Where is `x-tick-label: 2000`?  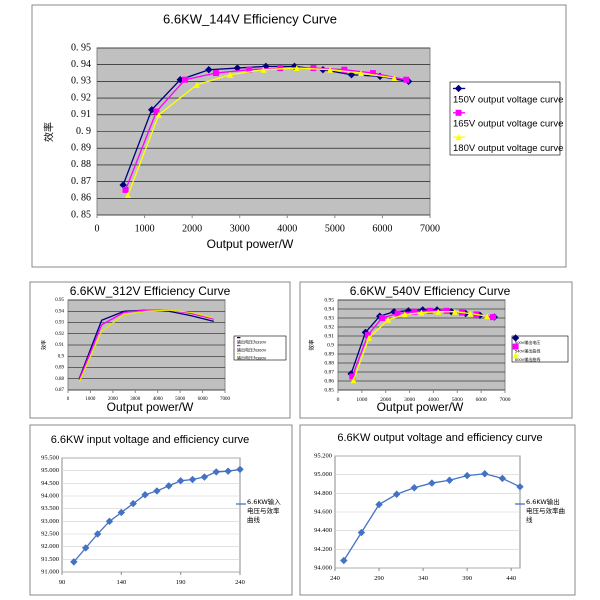
x-tick-label: 2000 is located at coordinates (192, 228).